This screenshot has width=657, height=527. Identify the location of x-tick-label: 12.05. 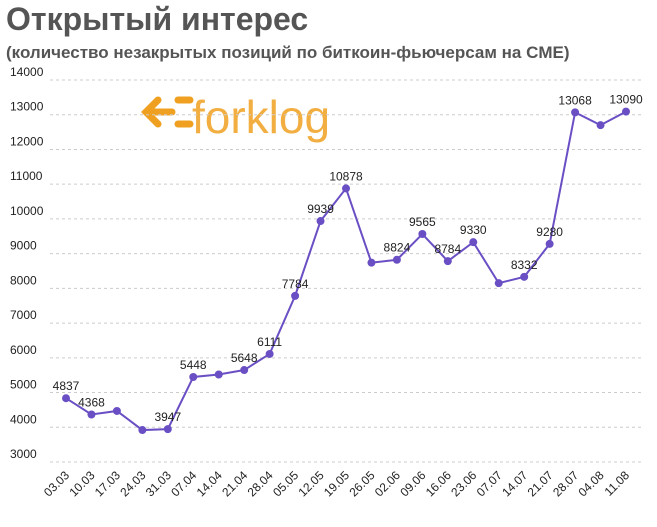
(311, 483).